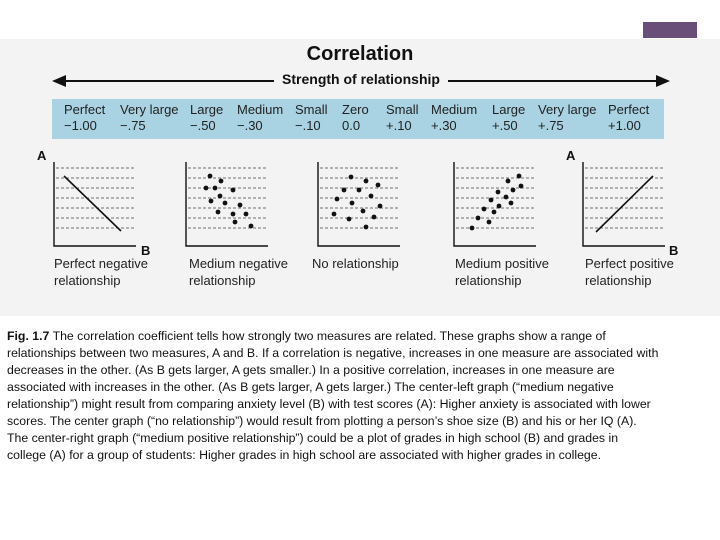  Describe the element at coordinates (629, 117) in the screenshot. I see `scale-item: Perfect +1.00` at that location.